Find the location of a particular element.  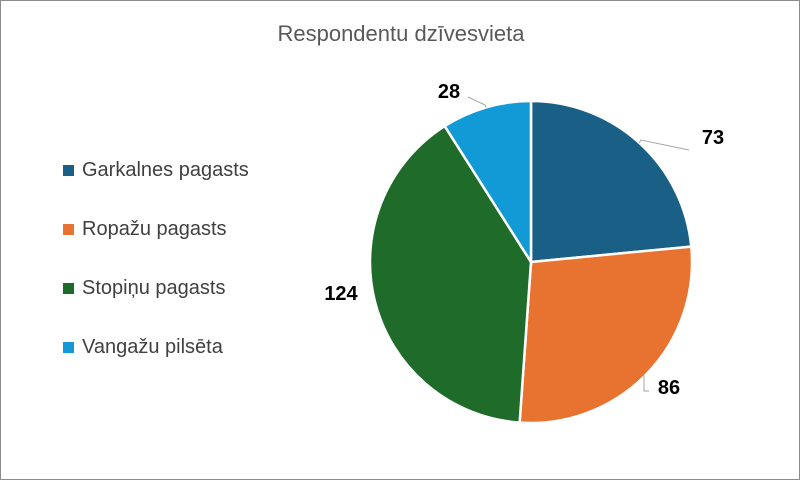

legend-swatch-vangazu is located at coordinates (68, 347).